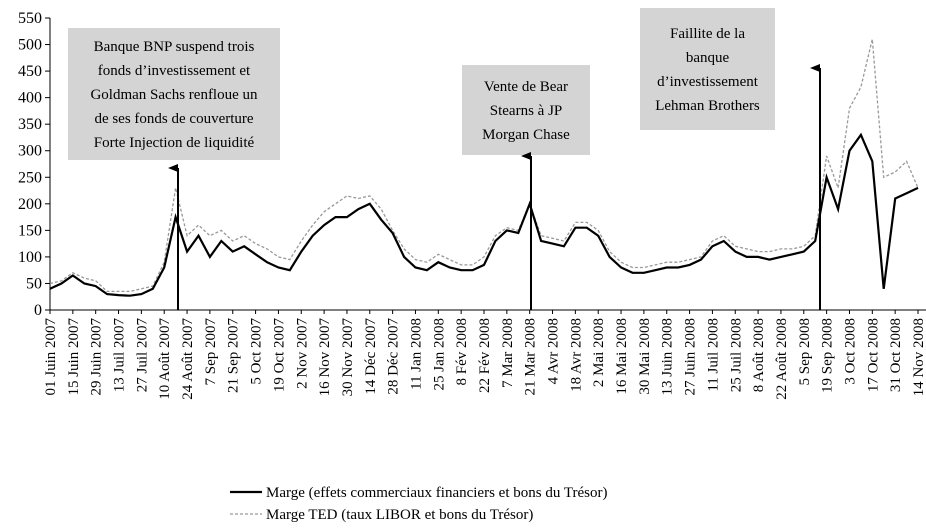 The height and width of the screenshot is (532, 926). I want to click on y-tick-label: 550, so click(30, 18).